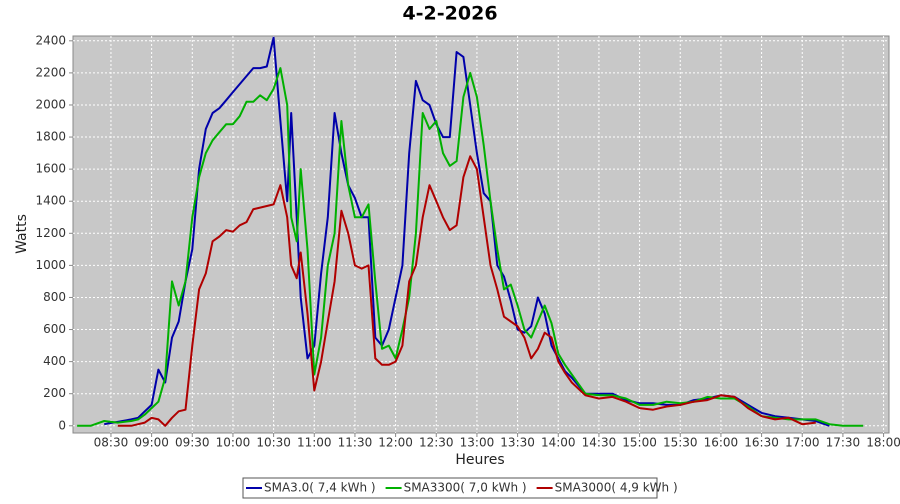  What do you see at coordinates (62, 425) in the screenshot?
I see `y-tick-label: 0` at bounding box center [62, 425].